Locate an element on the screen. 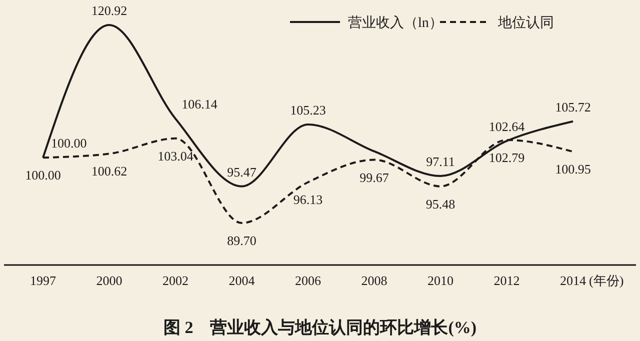  data-label: 120.92 is located at coordinates (109, 10).